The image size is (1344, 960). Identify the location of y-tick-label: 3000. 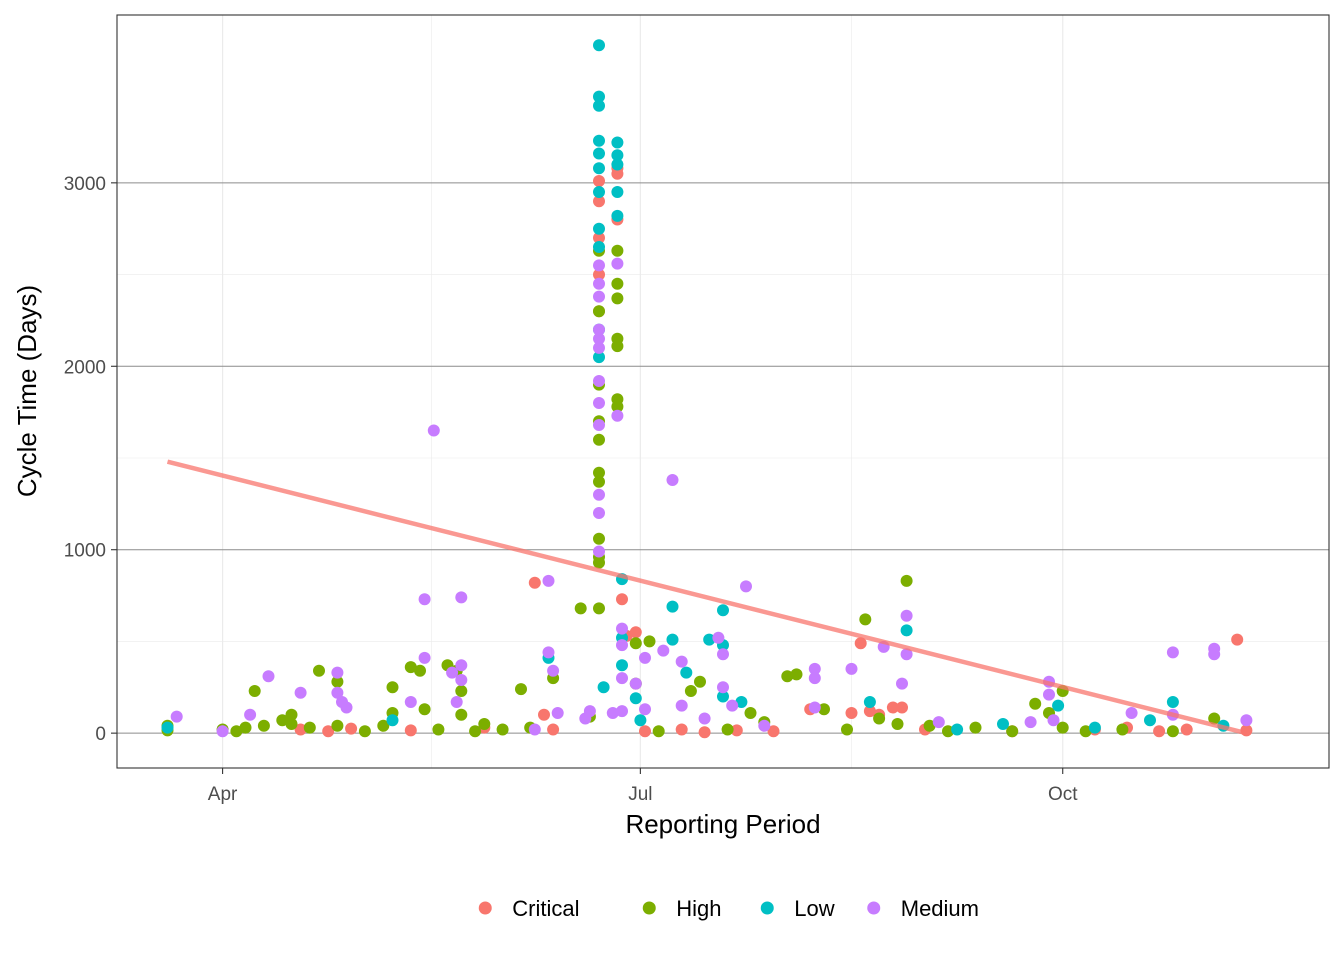
(85, 184).